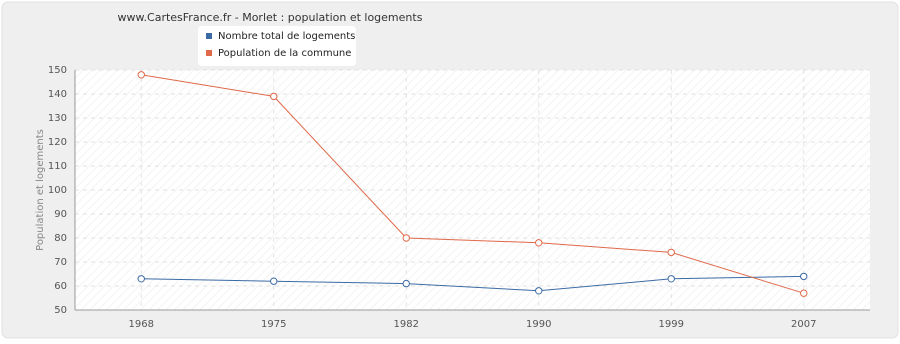 This screenshot has width=900, height=344. What do you see at coordinates (60, 214) in the screenshot?
I see `y-tick-label: 90` at bounding box center [60, 214].